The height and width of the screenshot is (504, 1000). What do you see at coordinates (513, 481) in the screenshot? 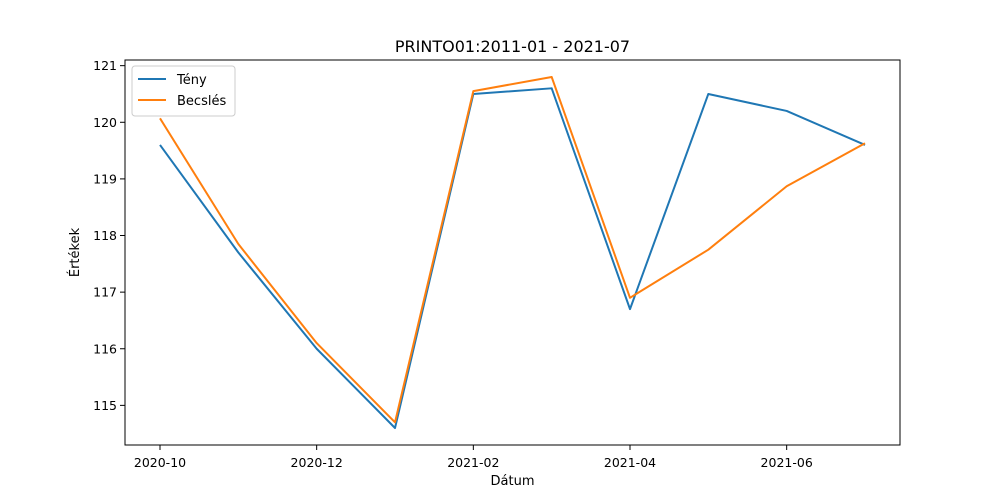
I see `x-axis-label: Dátum` at bounding box center [513, 481].